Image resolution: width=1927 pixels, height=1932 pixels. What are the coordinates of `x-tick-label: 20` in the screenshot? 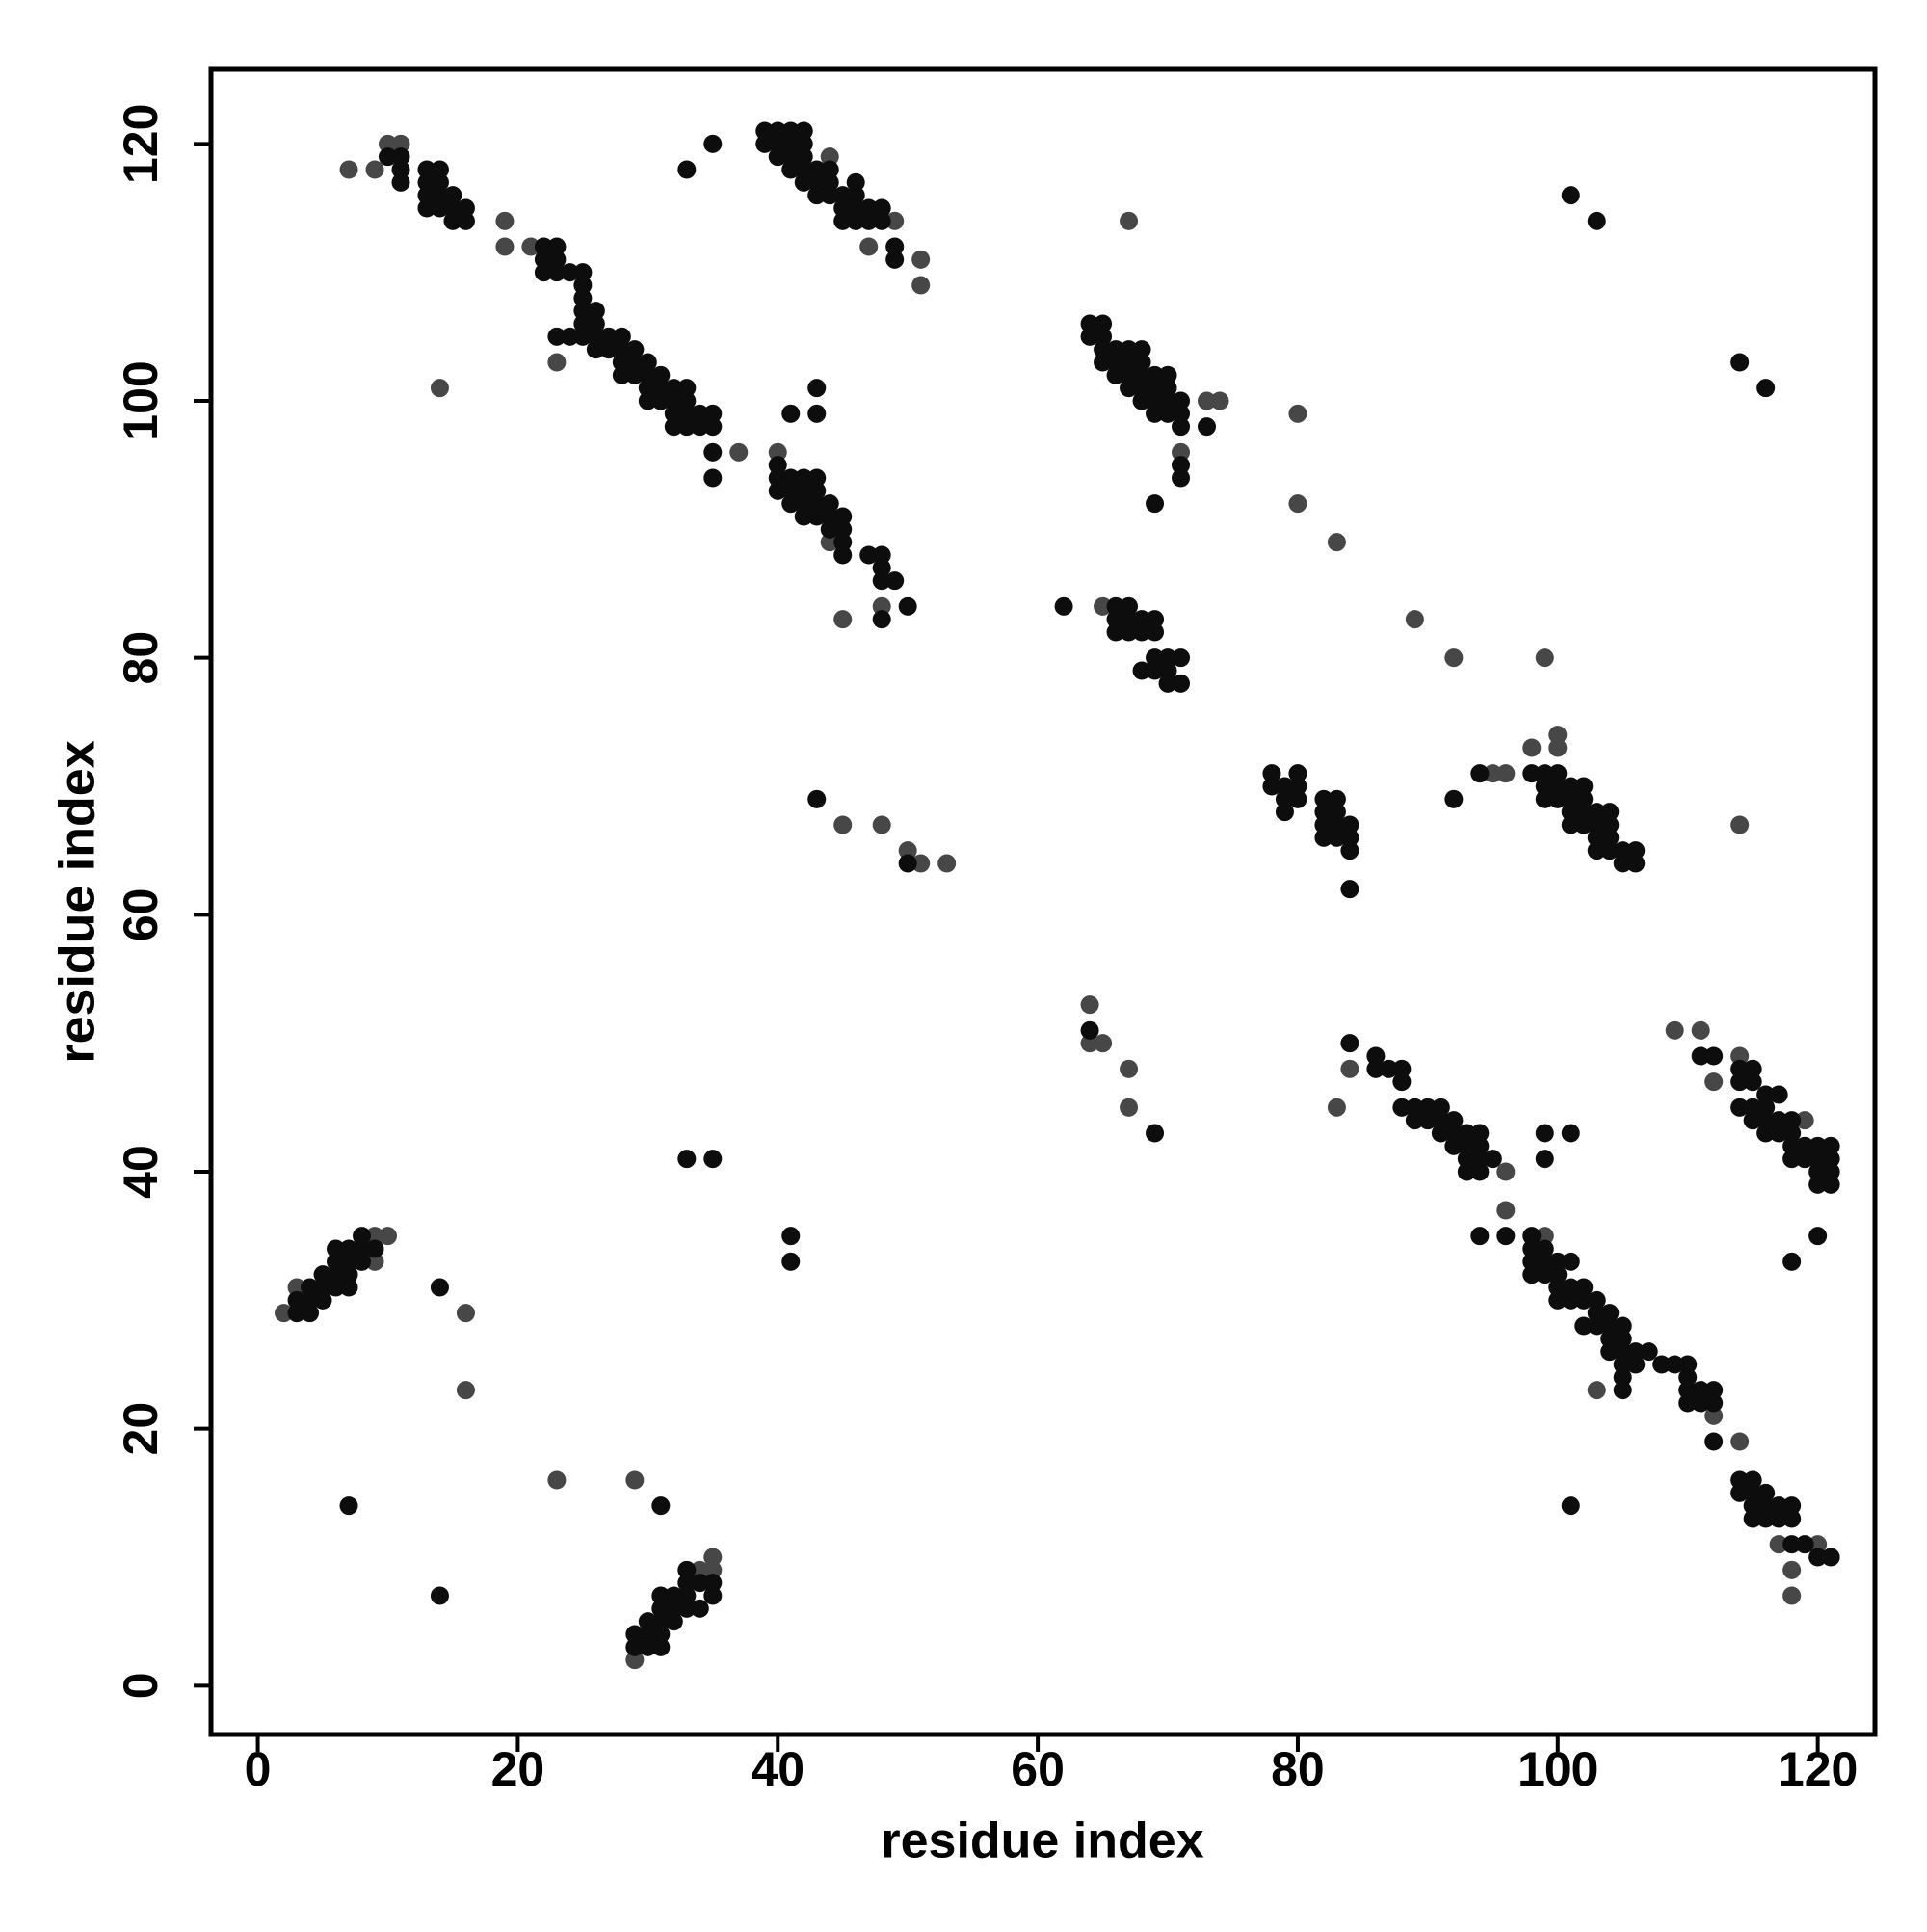 It's located at (518, 1769).